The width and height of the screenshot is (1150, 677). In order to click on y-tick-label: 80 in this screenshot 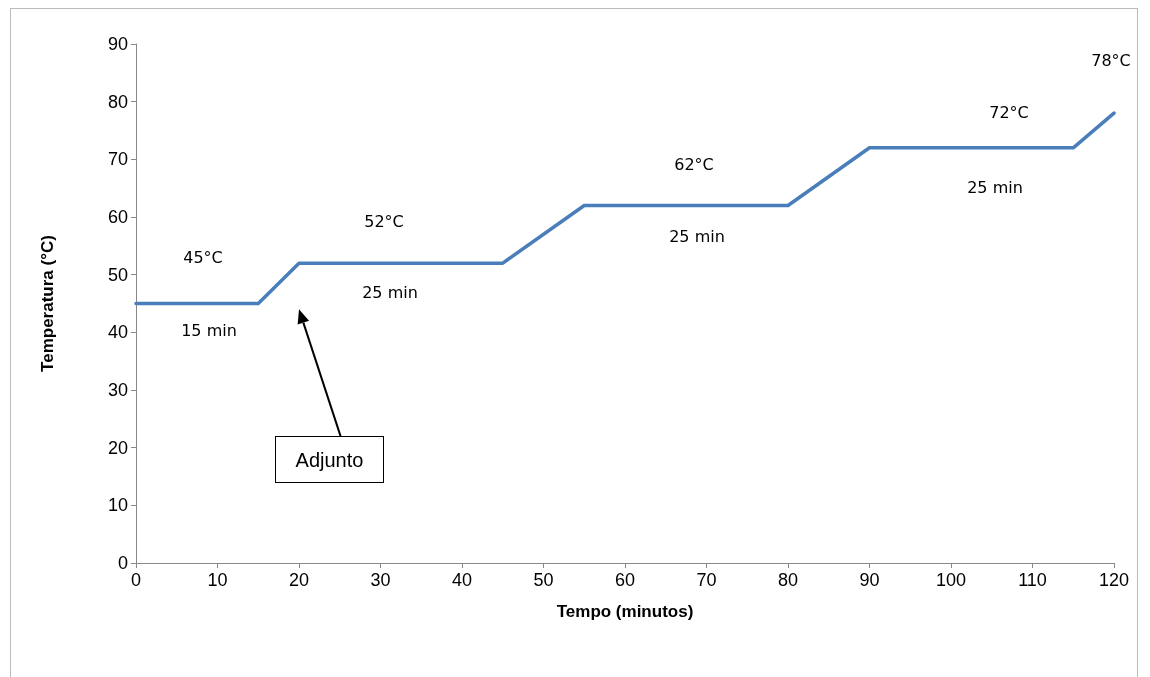, I will do `click(117, 101)`.